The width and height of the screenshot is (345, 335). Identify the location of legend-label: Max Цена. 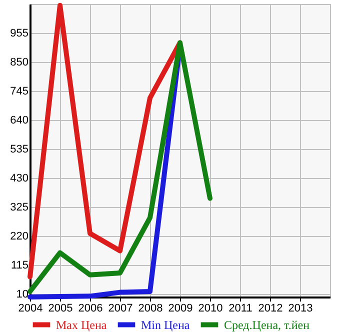
(82, 325).